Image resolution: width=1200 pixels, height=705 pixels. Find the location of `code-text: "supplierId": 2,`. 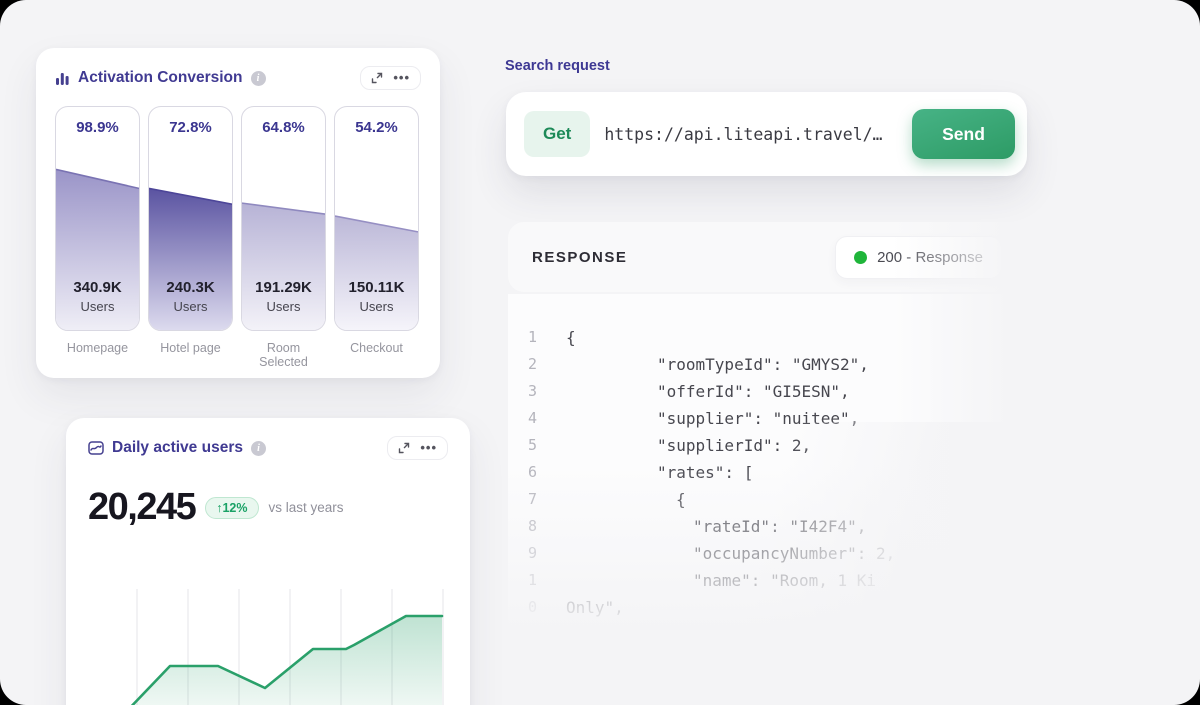

code-text: "supplierId": 2, is located at coordinates (734, 445).